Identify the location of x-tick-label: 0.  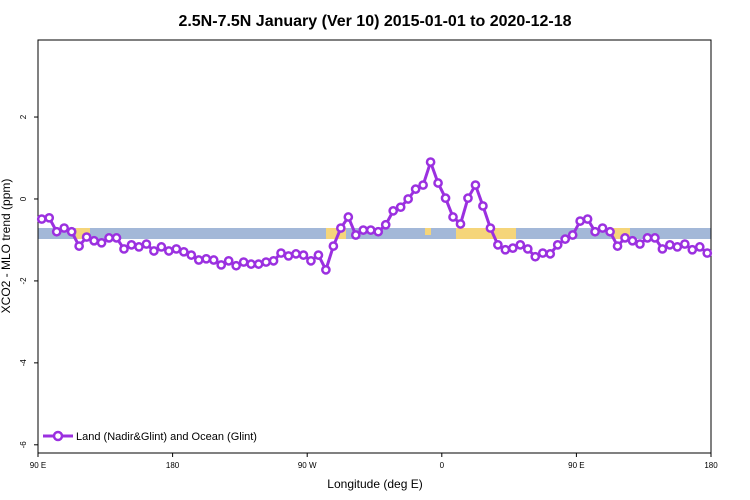
(442, 465).